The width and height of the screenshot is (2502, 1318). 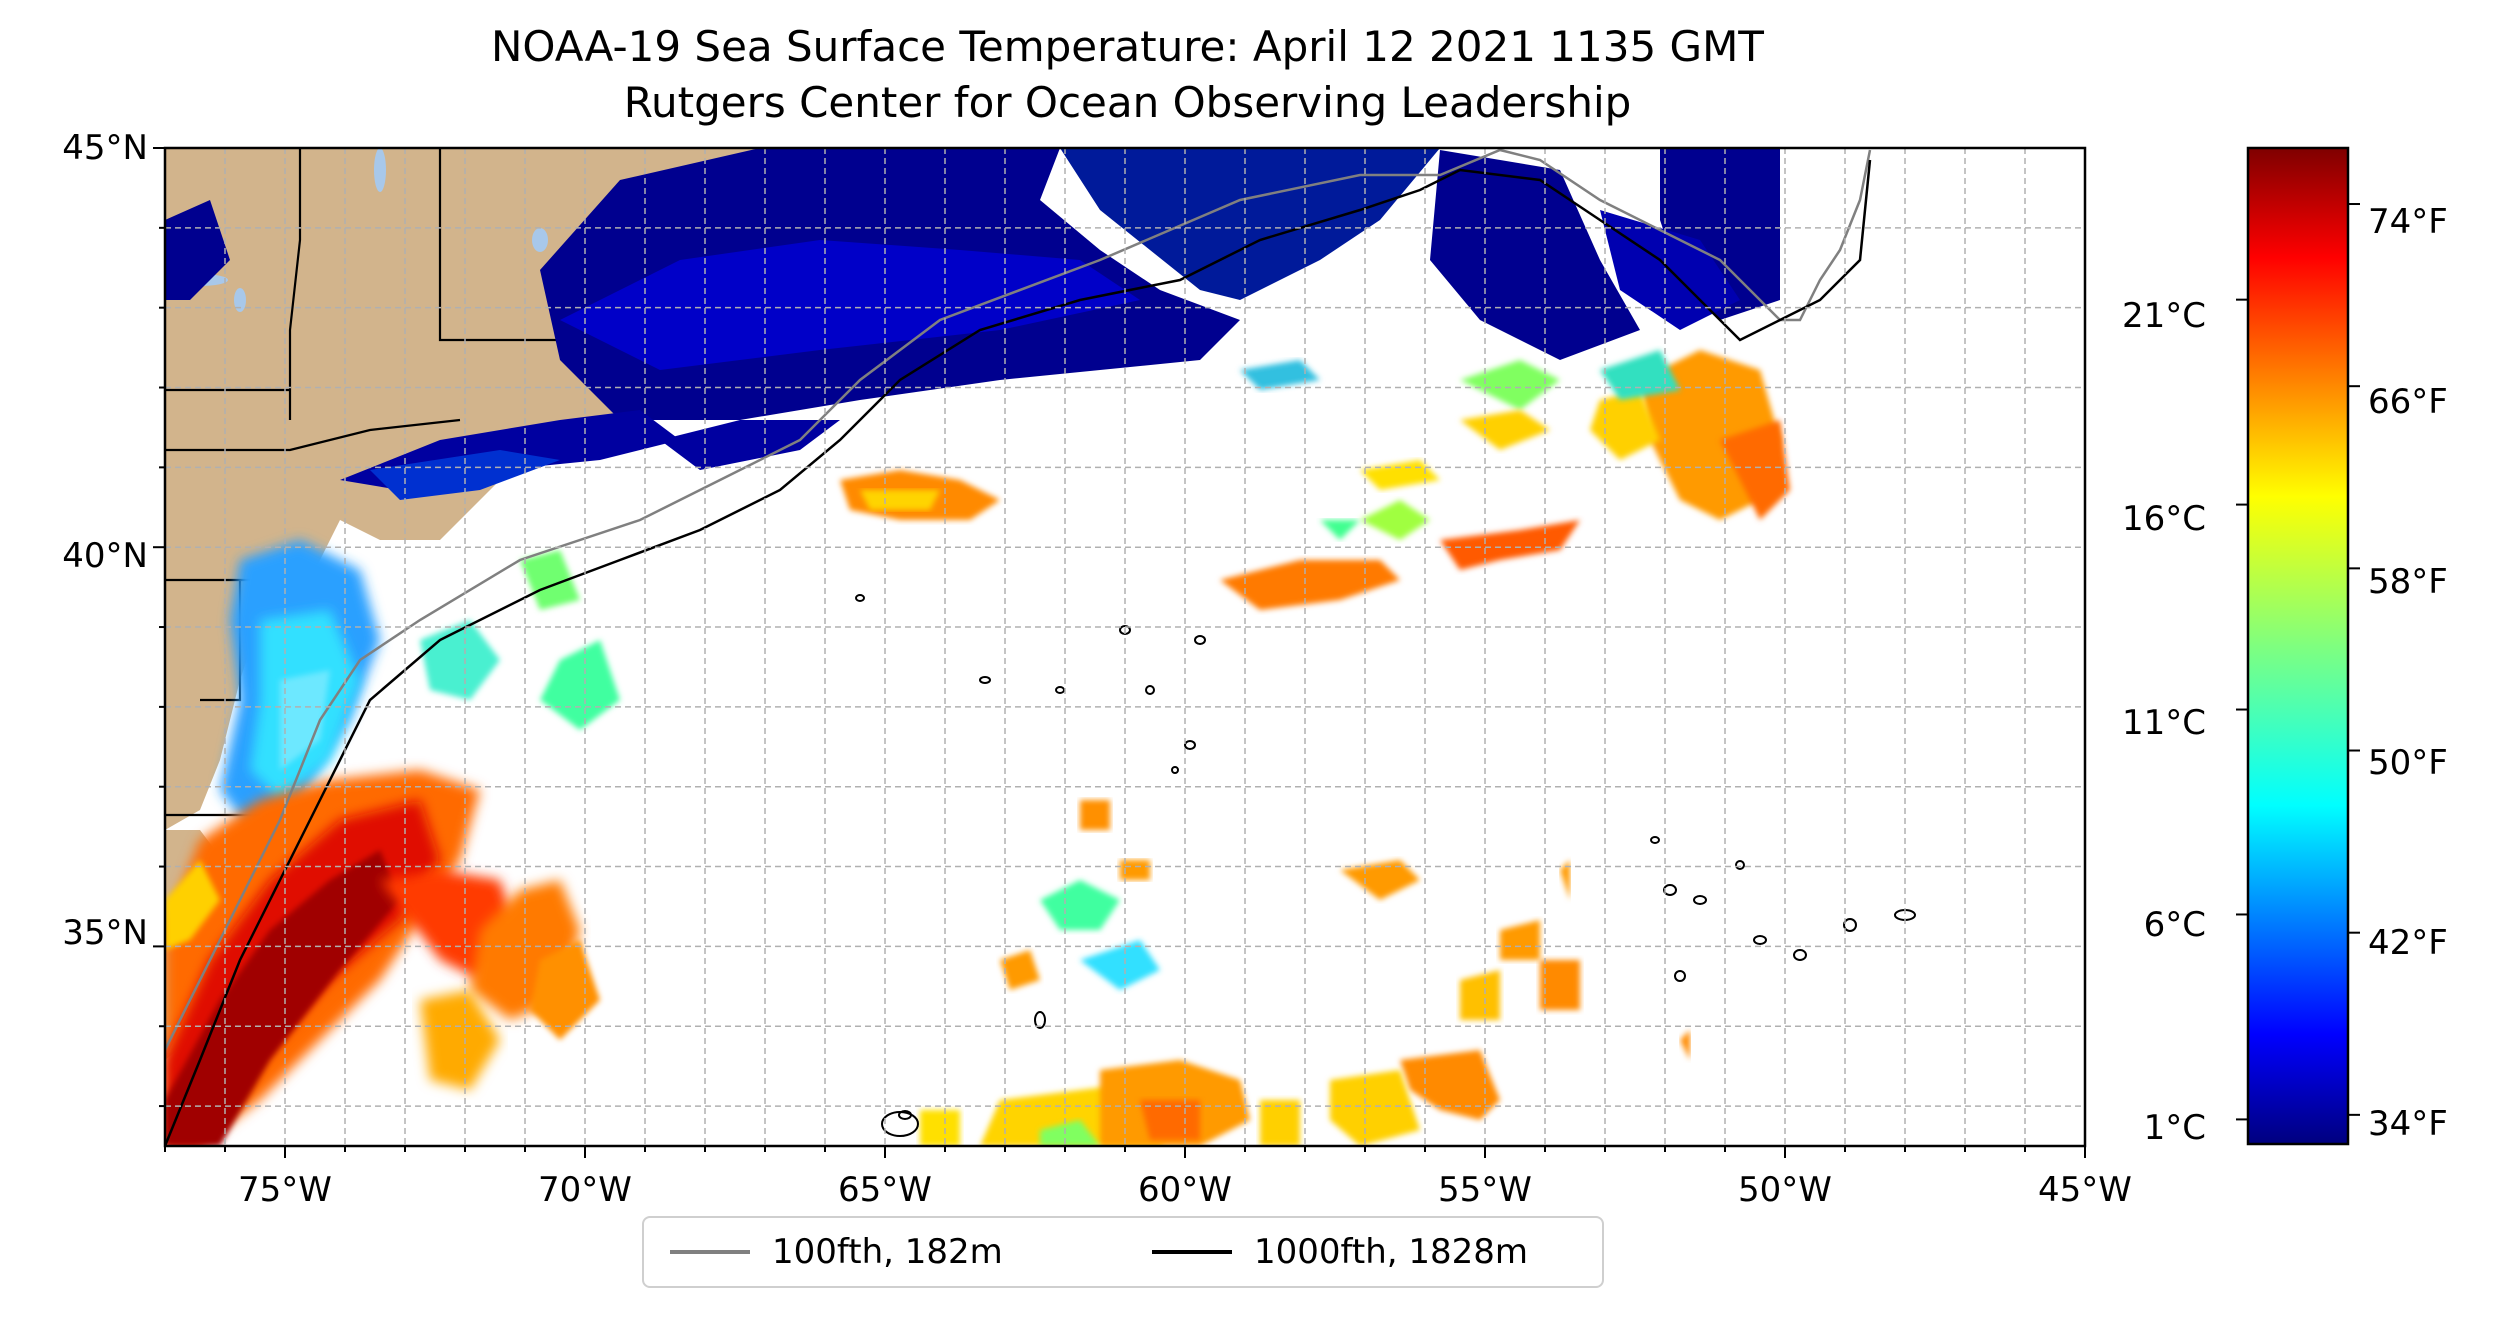 What do you see at coordinates (2408, 402) in the screenshot?
I see `cbar-f-66: 66°F` at bounding box center [2408, 402].